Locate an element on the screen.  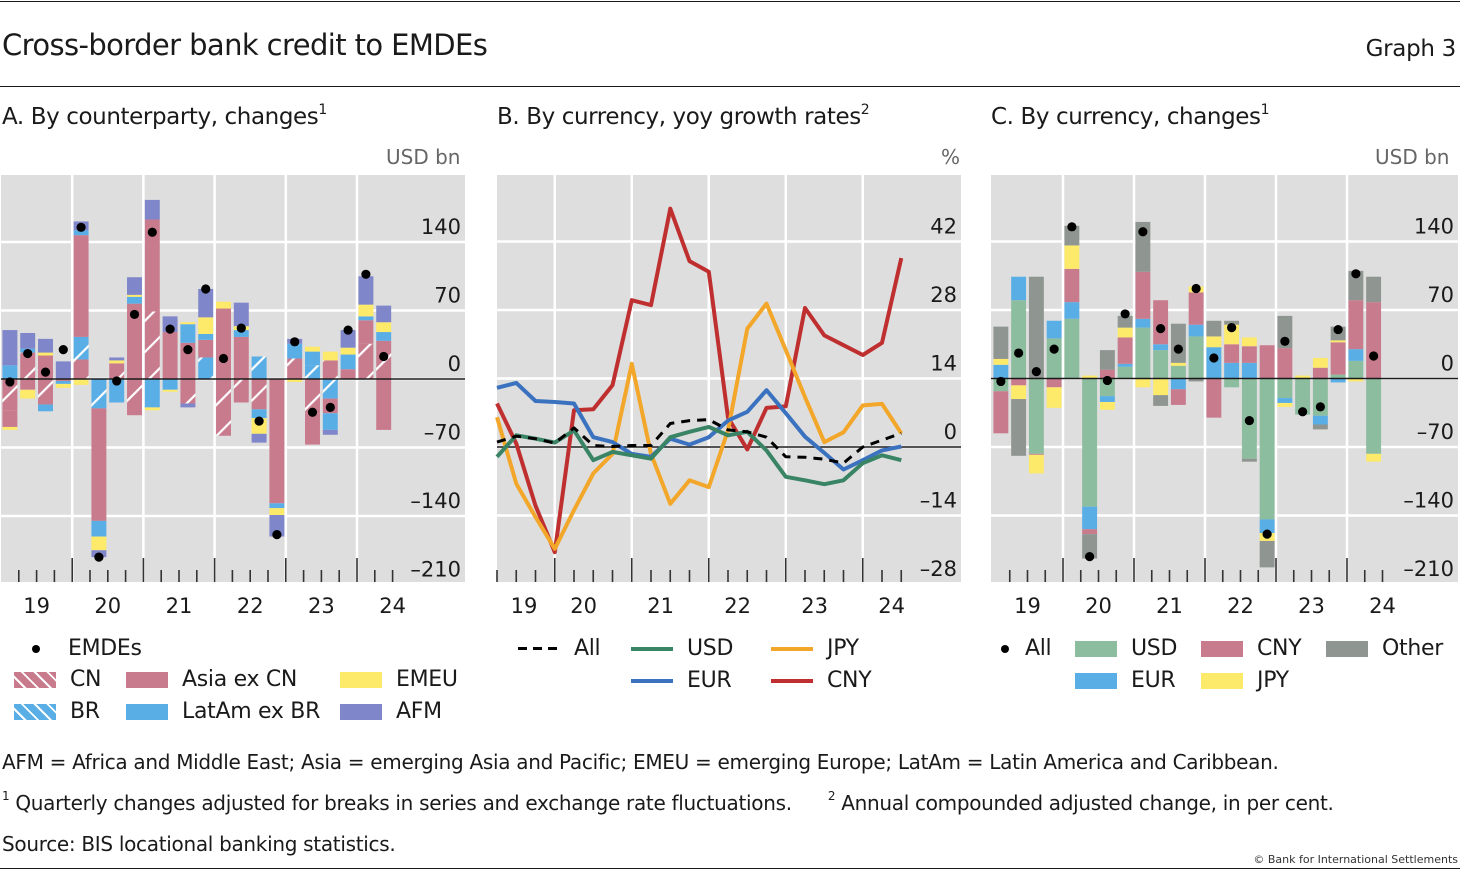
hatched-swatch-icon is located at coordinates (35, 679).